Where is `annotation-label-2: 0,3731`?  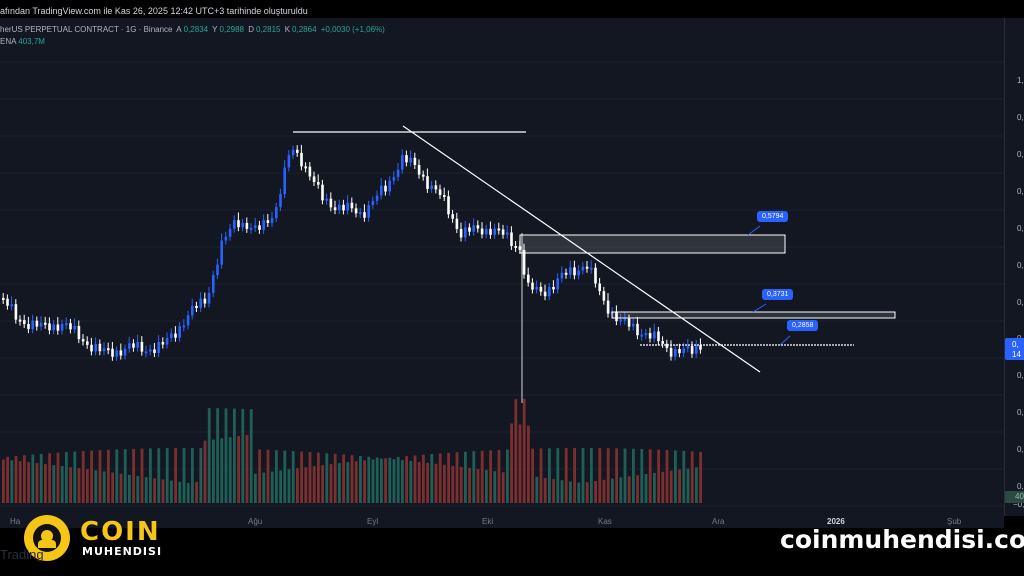 annotation-label-2: 0,3731 is located at coordinates (778, 294).